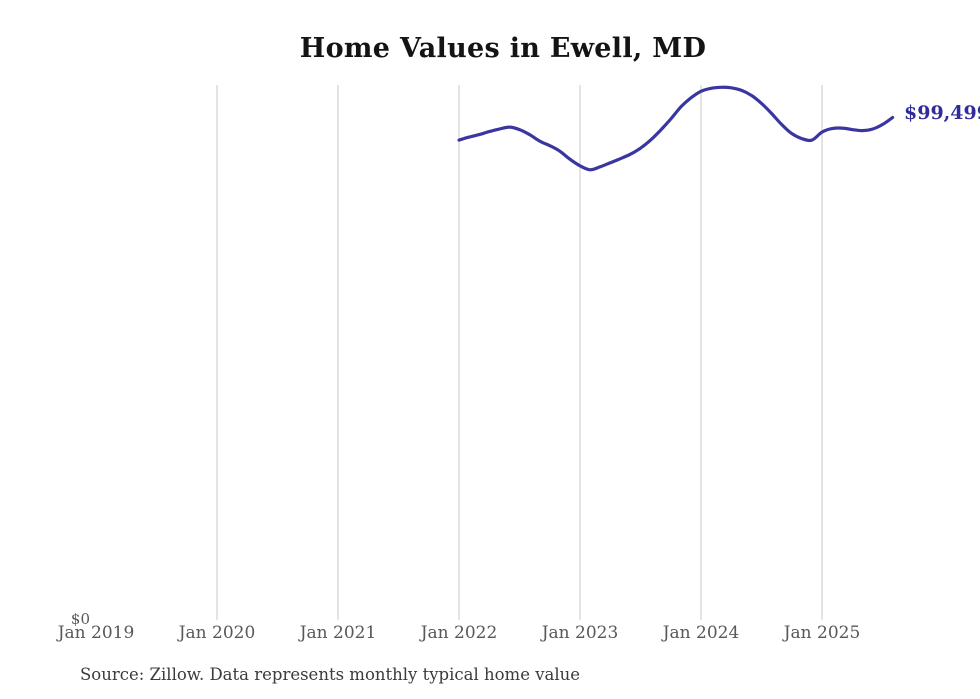 The width and height of the screenshot is (980, 699). I want to click on x-tick-label-jan-2023: Jan 2023, so click(580, 633).